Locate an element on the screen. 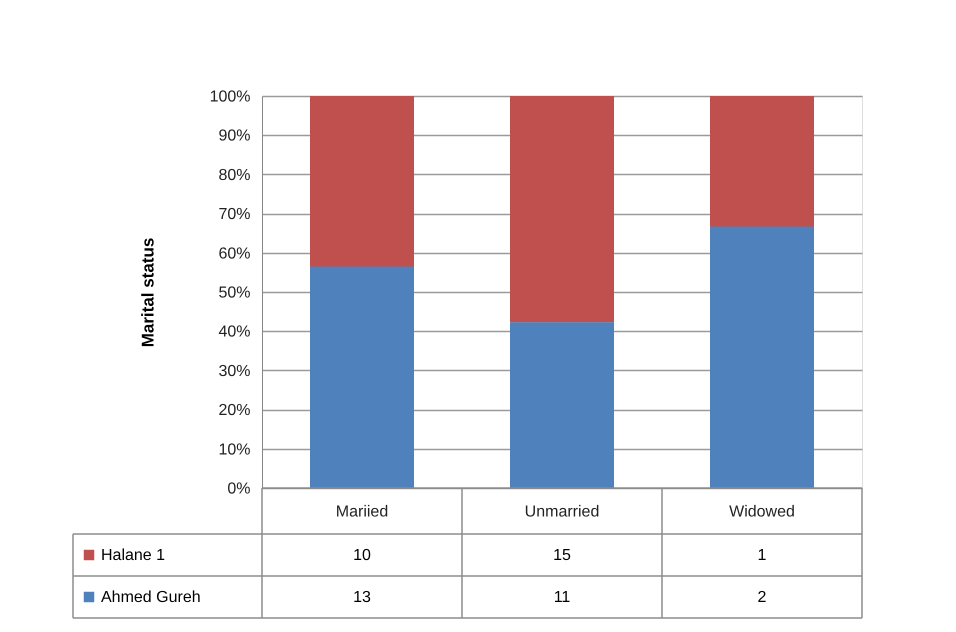 The width and height of the screenshot is (956, 632). text: 13 is located at coordinates (362, 597).